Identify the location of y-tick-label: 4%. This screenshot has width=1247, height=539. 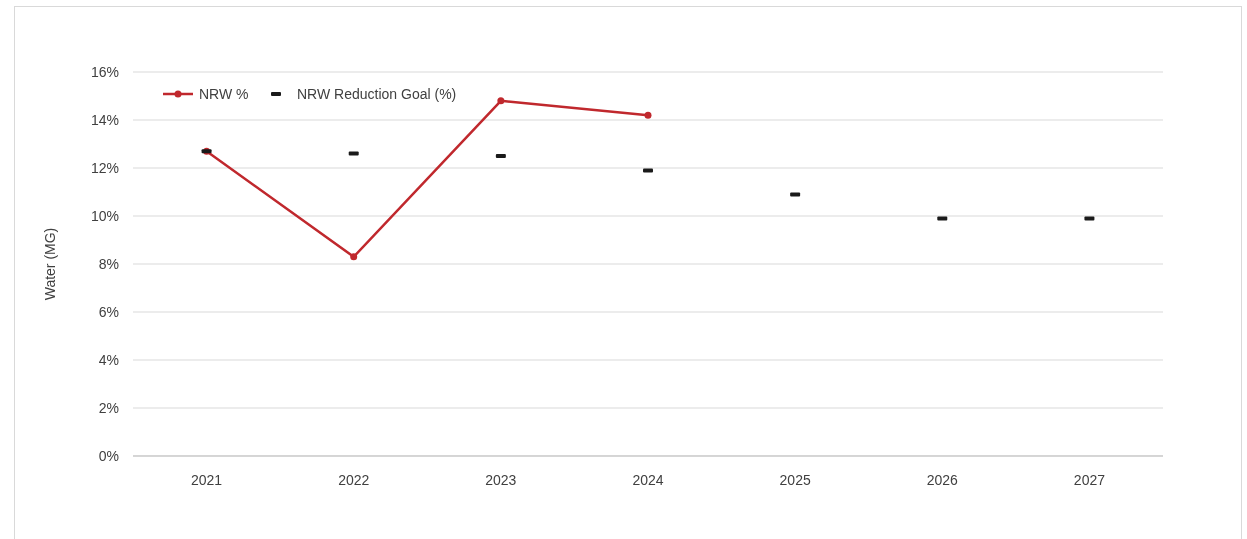
(108, 359).